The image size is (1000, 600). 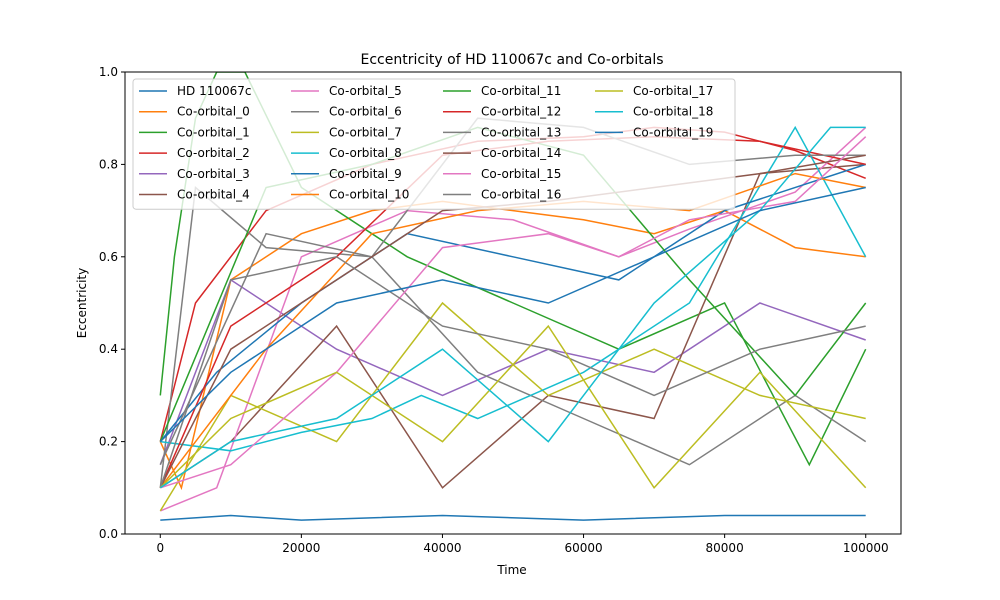 What do you see at coordinates (108, 349) in the screenshot?
I see `y-tick-label: 0.4` at bounding box center [108, 349].